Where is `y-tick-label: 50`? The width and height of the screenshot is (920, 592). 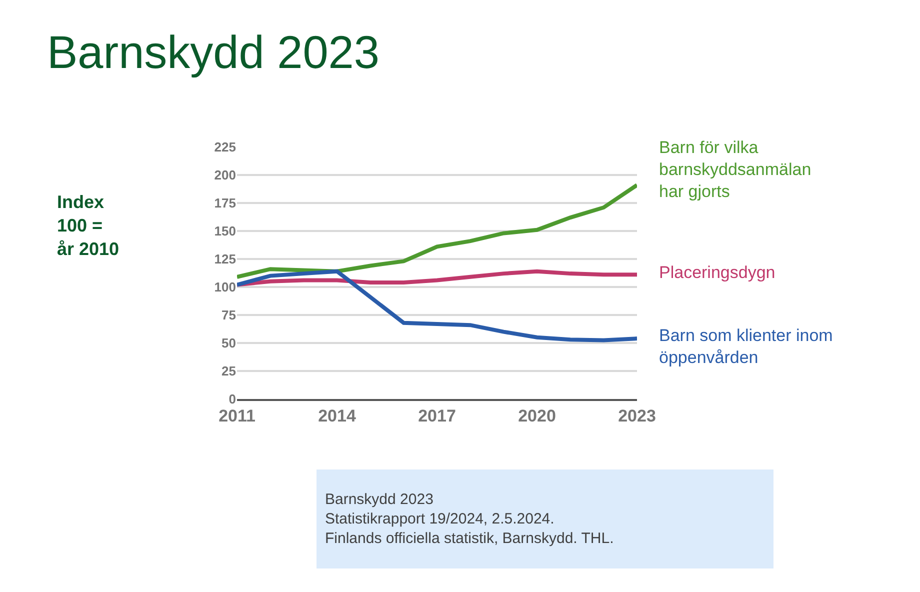 y-tick-label: 50 is located at coordinates (229, 343).